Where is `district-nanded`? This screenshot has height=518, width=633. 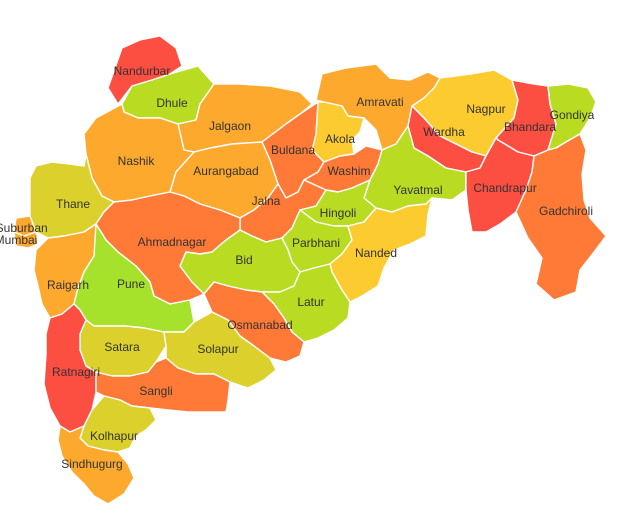 district-nanded is located at coordinates (381, 250).